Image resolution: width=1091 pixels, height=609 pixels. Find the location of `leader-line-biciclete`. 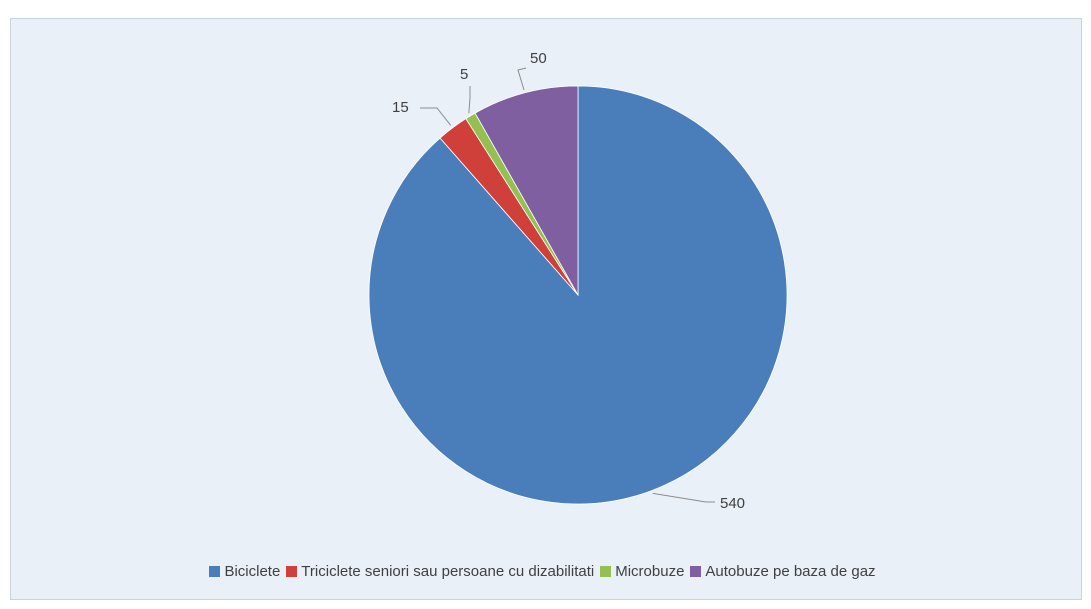

leader-line-biciclete is located at coordinates (683, 497).